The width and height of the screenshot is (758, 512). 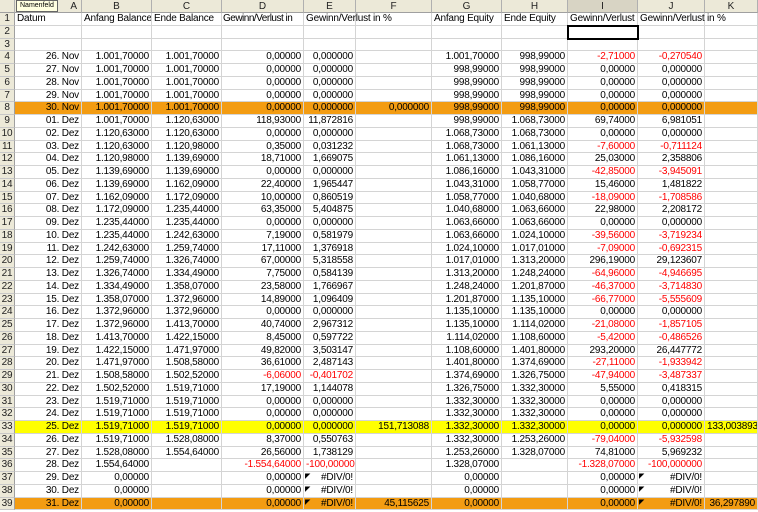 I want to click on cell-j4: -0,270540, so click(x=671, y=57).